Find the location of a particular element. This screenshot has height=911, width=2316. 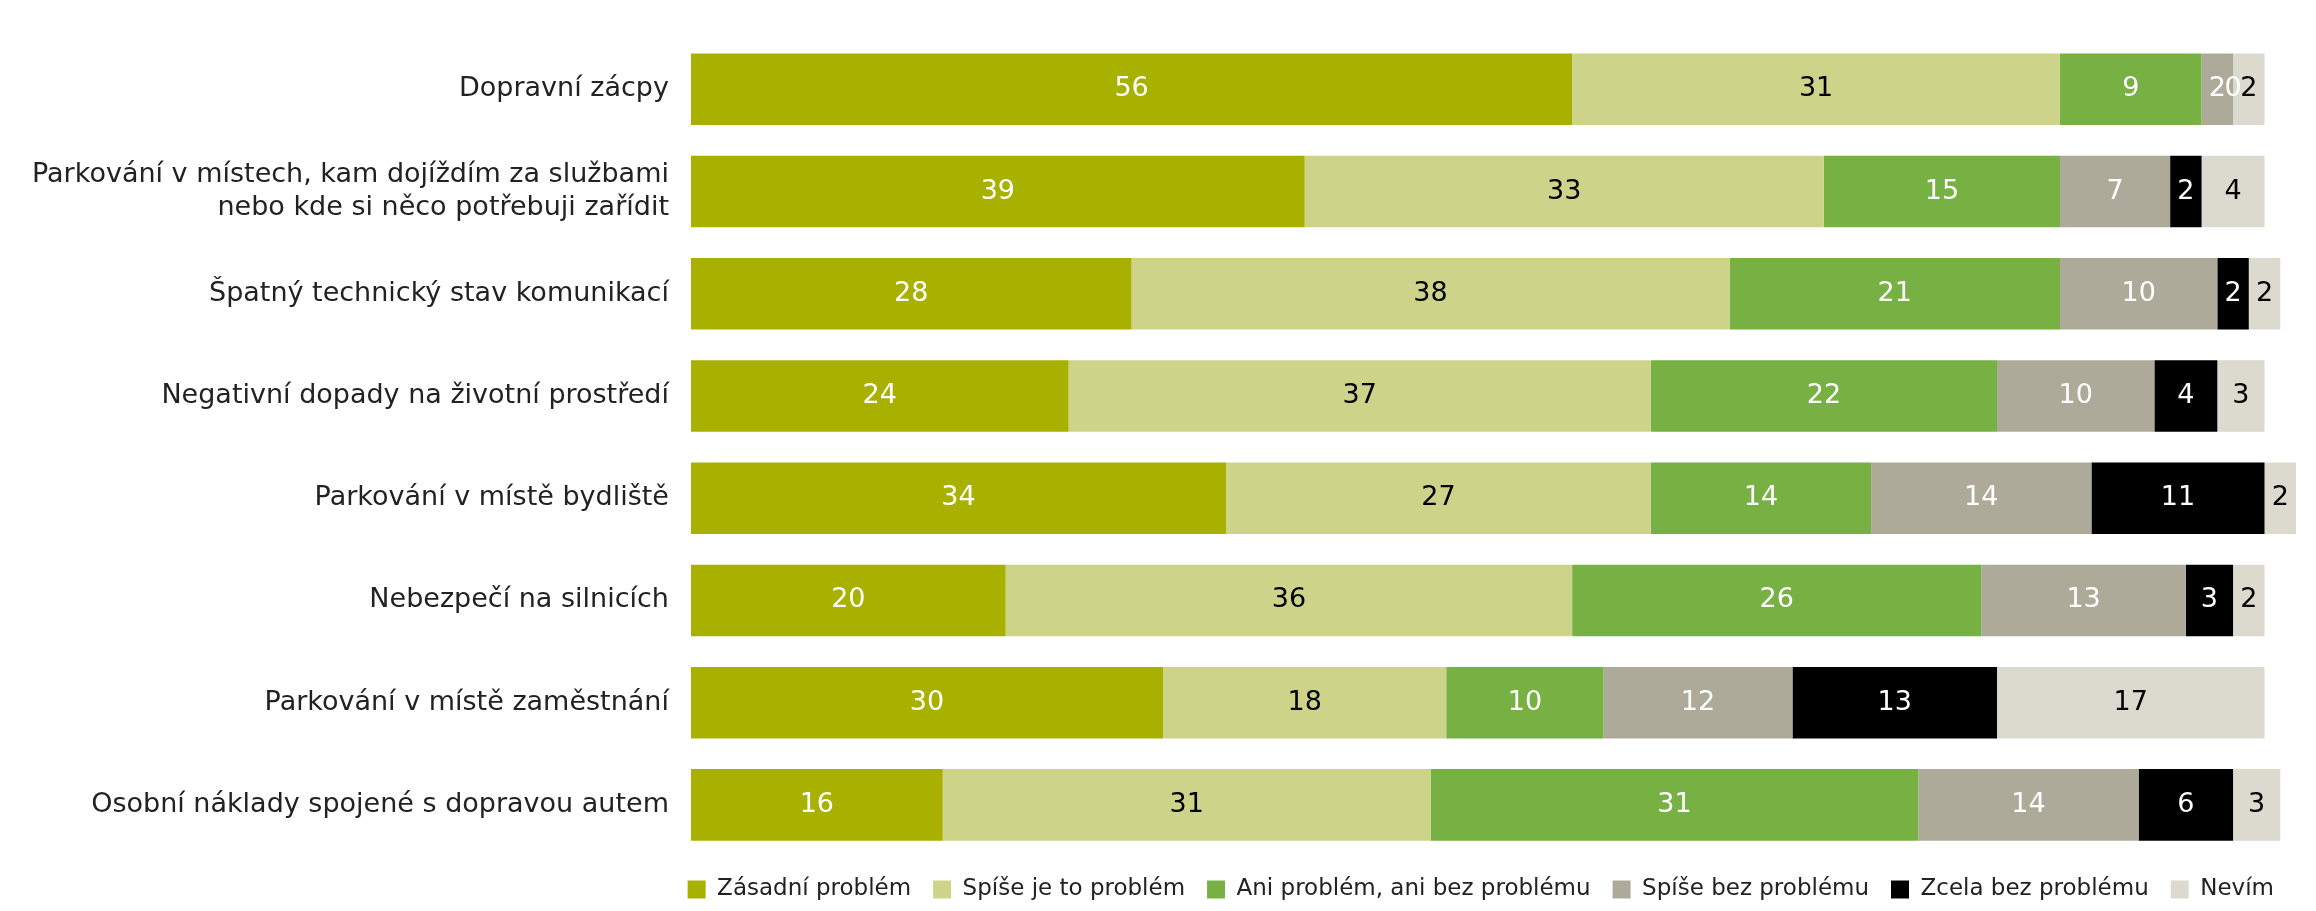

data-label: 9 is located at coordinates (2131, 87).